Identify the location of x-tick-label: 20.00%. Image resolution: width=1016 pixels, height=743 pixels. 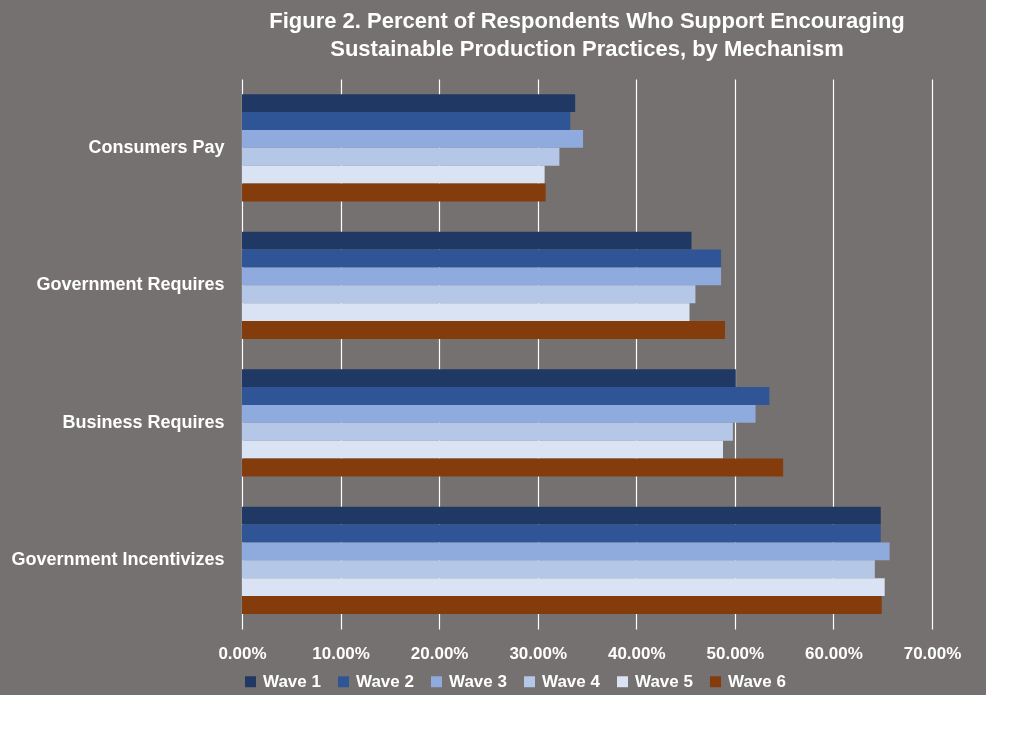
(439, 653).